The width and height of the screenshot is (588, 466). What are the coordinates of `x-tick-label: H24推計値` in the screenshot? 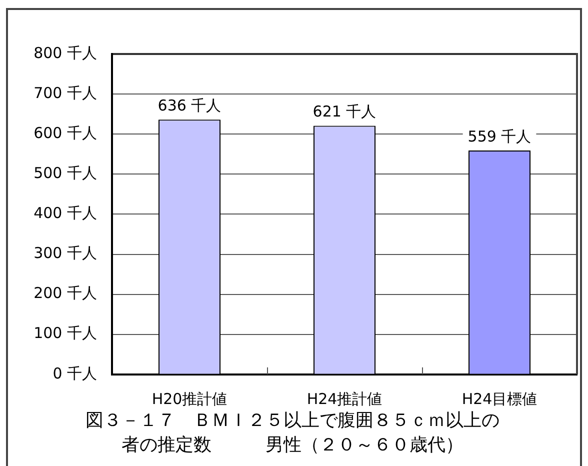 It's located at (344, 399).